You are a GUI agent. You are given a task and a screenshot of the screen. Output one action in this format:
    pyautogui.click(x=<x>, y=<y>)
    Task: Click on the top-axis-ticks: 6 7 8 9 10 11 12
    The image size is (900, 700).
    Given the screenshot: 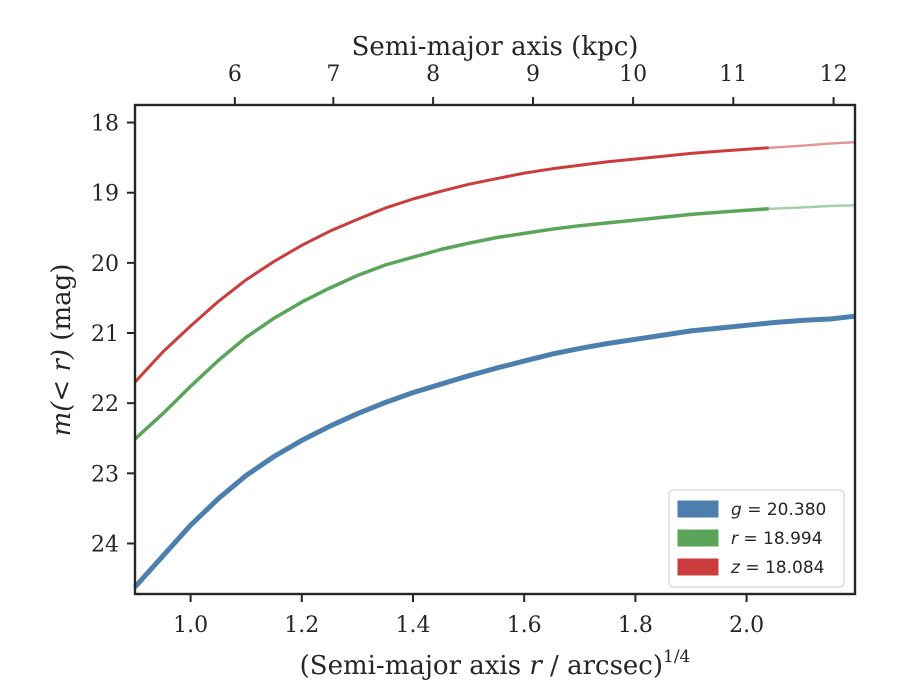 What is the action you would take?
    pyautogui.click(x=538, y=83)
    